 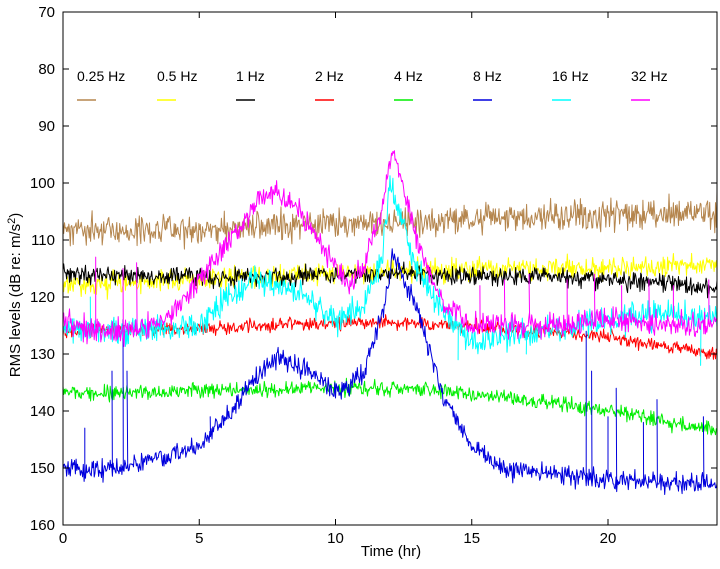 I want to click on series-line-2-hz-hz, so click(x=390, y=337).